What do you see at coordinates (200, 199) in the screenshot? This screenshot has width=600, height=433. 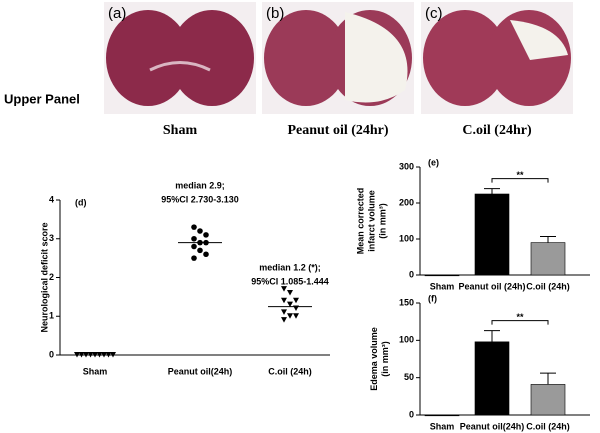 I see `annotation: 95%Cl 2.730-3.130` at bounding box center [200, 199].